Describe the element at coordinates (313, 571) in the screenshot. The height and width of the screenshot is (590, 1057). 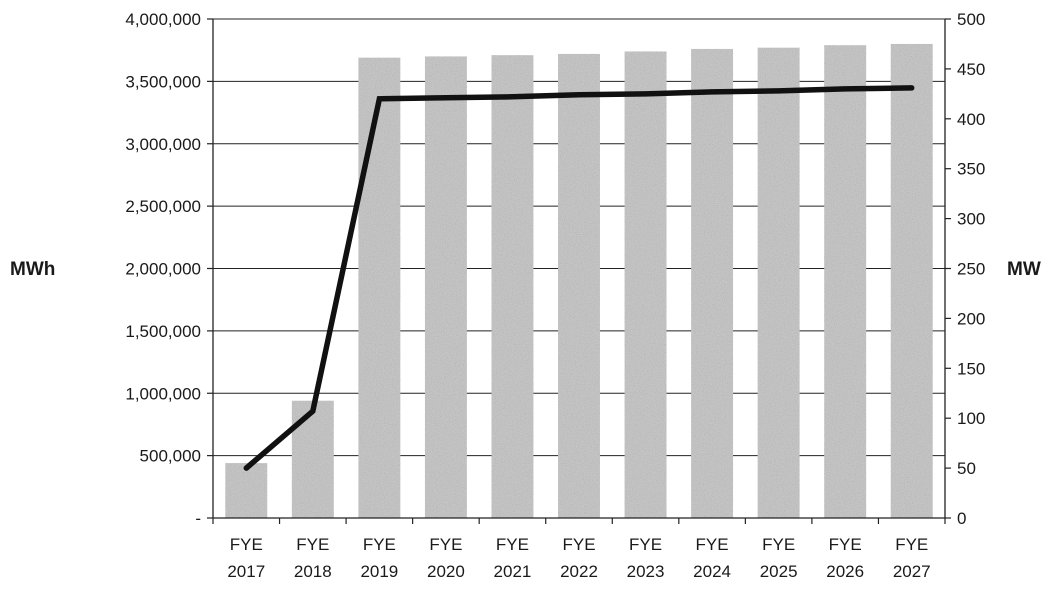
I see `x-tick-label-line: 2018` at that location.